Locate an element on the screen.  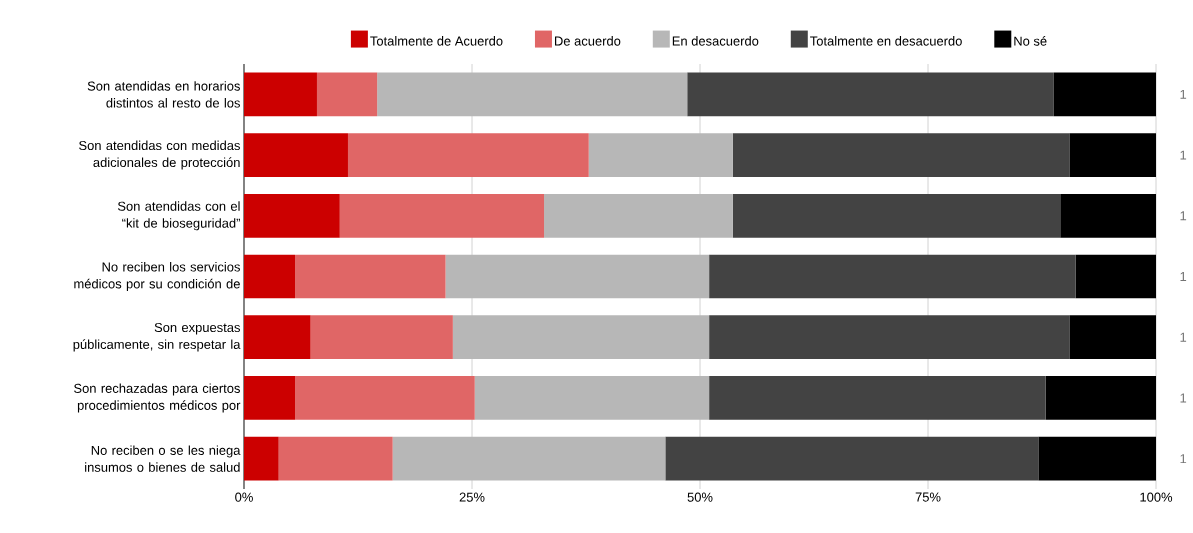
legend-label: En desacuerdo is located at coordinates (715, 41).